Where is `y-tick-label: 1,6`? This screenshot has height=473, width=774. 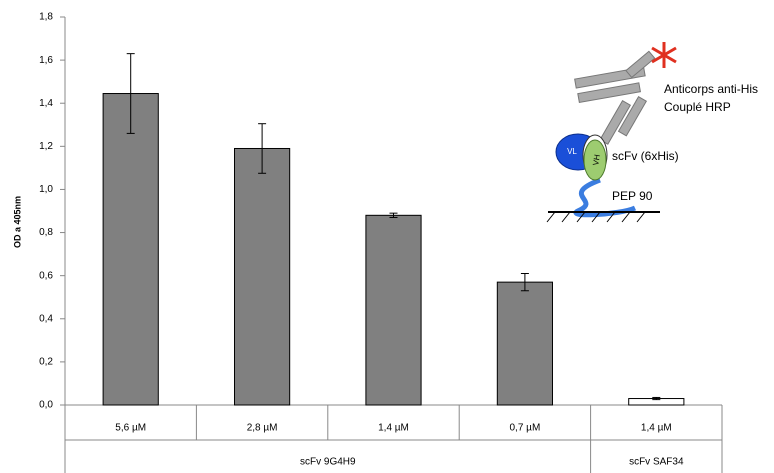 y-tick-label: 1,6 is located at coordinates (46, 60).